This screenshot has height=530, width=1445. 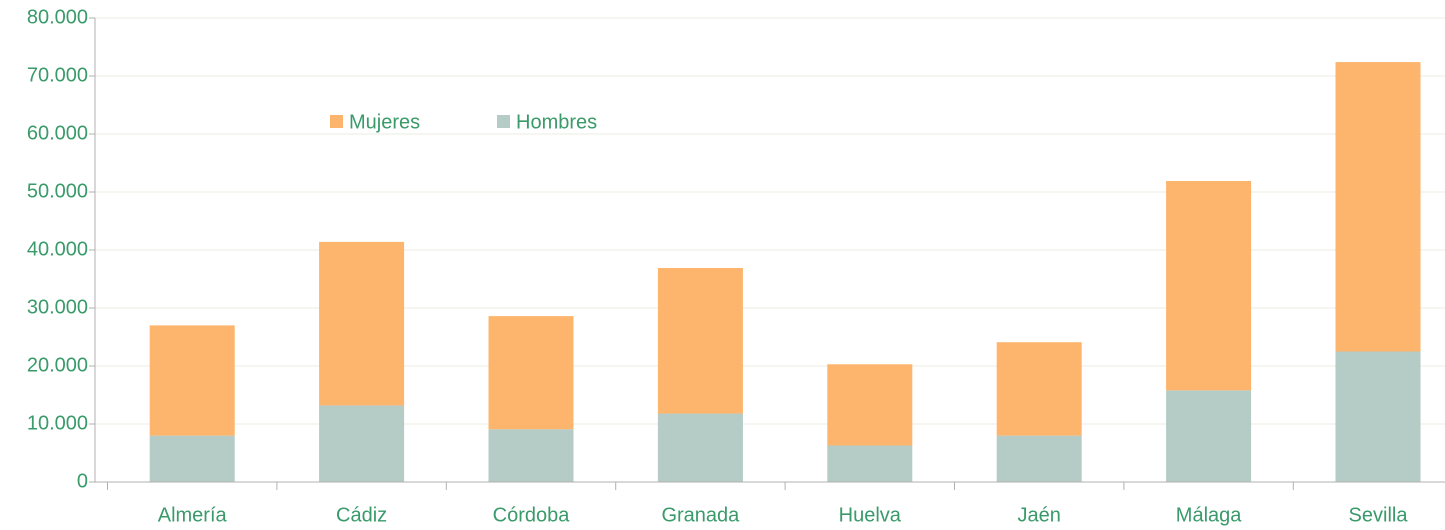 I want to click on legend-label: Hombres, so click(x=556, y=122).